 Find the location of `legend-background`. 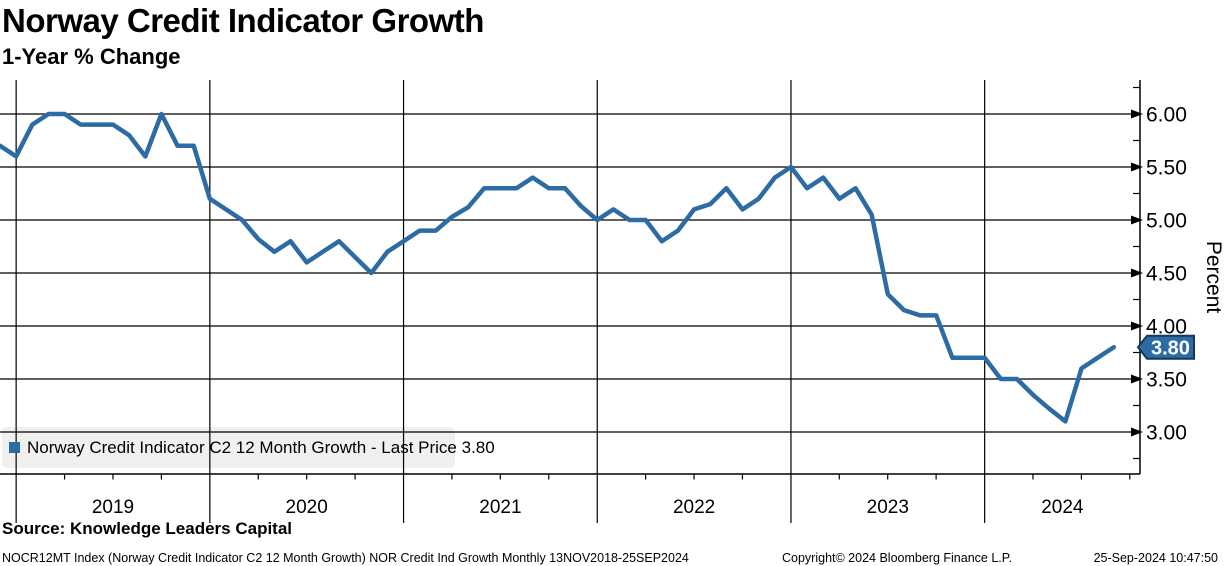

legend-background is located at coordinates (228, 447).